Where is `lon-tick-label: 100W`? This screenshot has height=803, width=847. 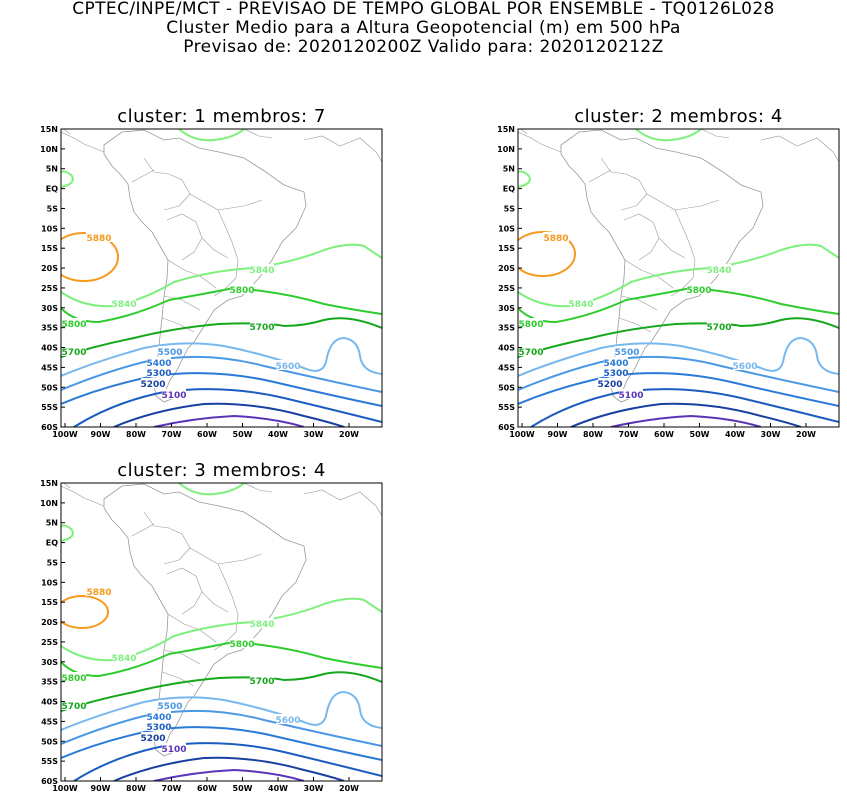
lon-tick-label: 100W is located at coordinates (522, 434).